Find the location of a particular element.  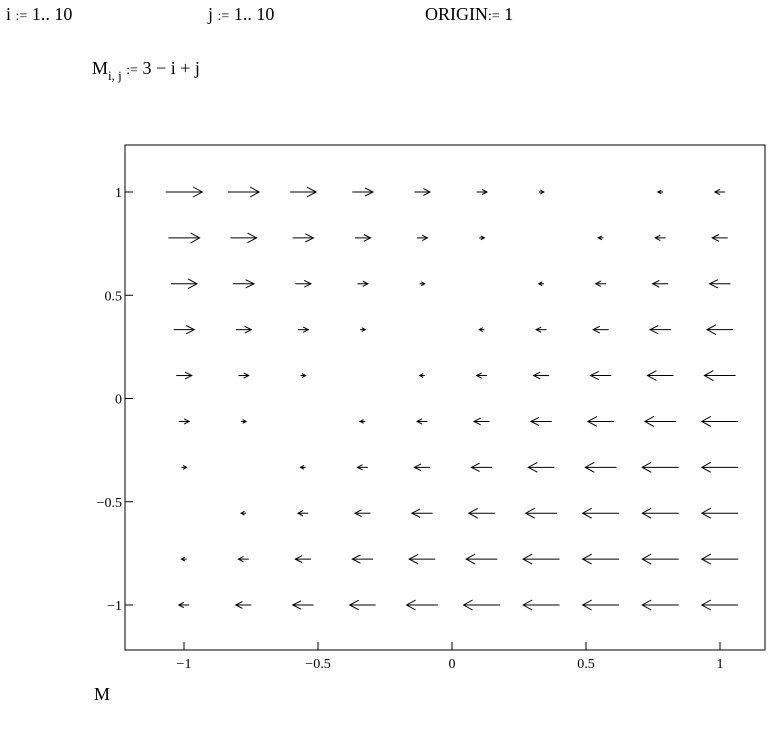

origin-var: ORIGIN is located at coordinates (456, 14).